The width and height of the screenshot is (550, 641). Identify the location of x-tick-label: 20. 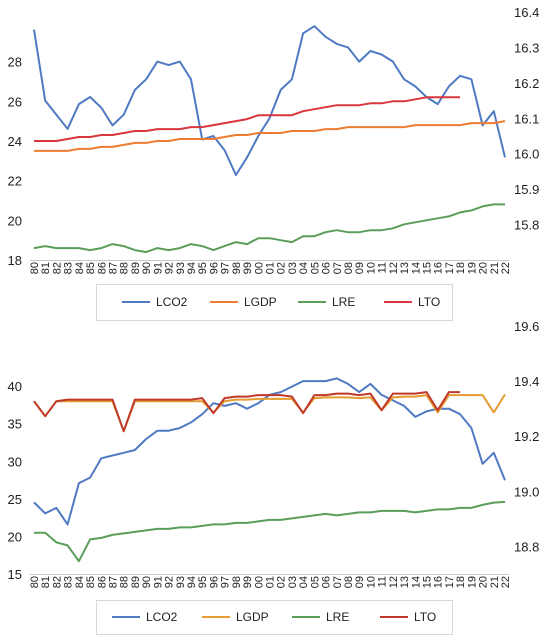
(484, 268).